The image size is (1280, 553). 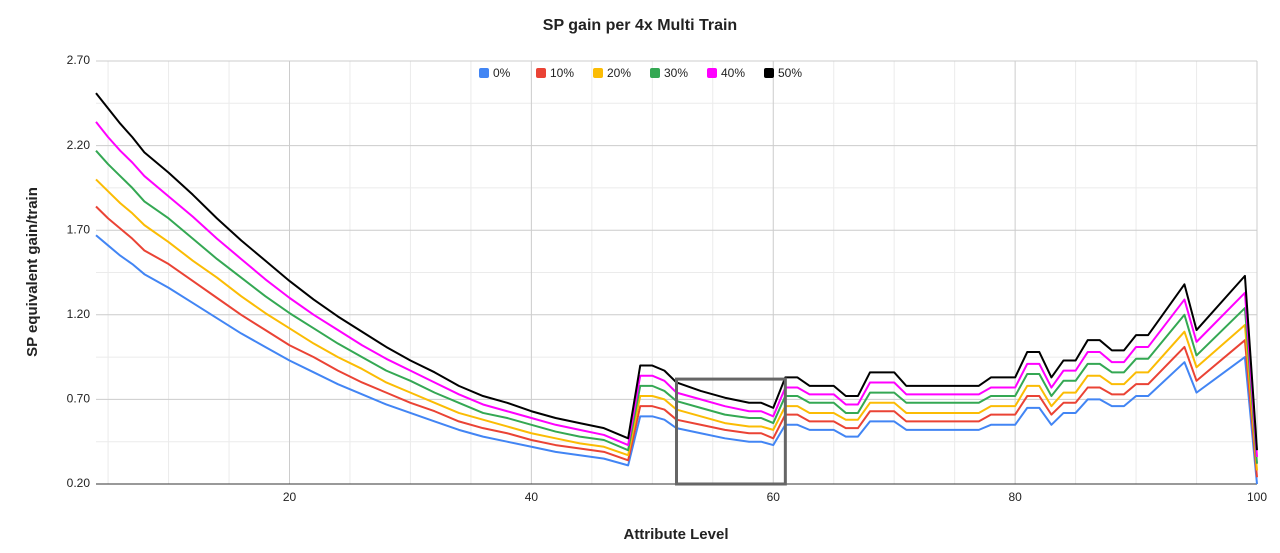 I want to click on legend-label: 10%, so click(x=562, y=73).